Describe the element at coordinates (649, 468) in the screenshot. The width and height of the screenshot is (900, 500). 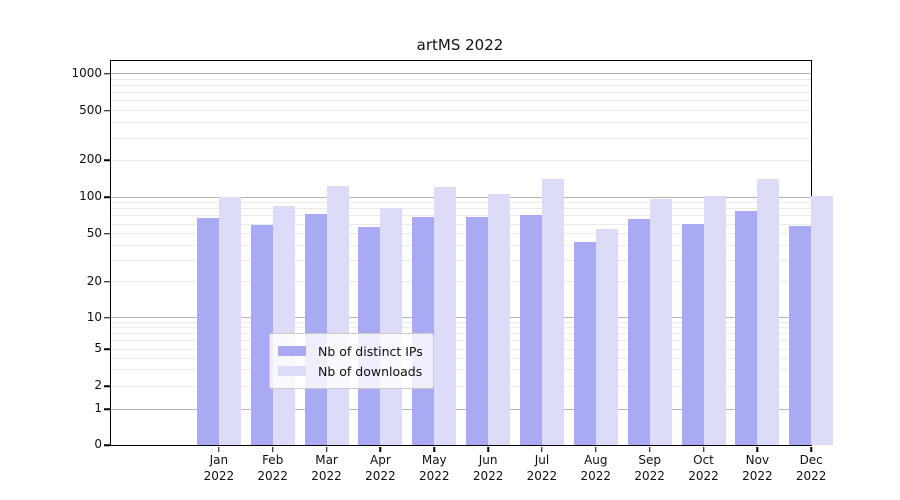
I see `x-tick-label: Sep 2022` at that location.